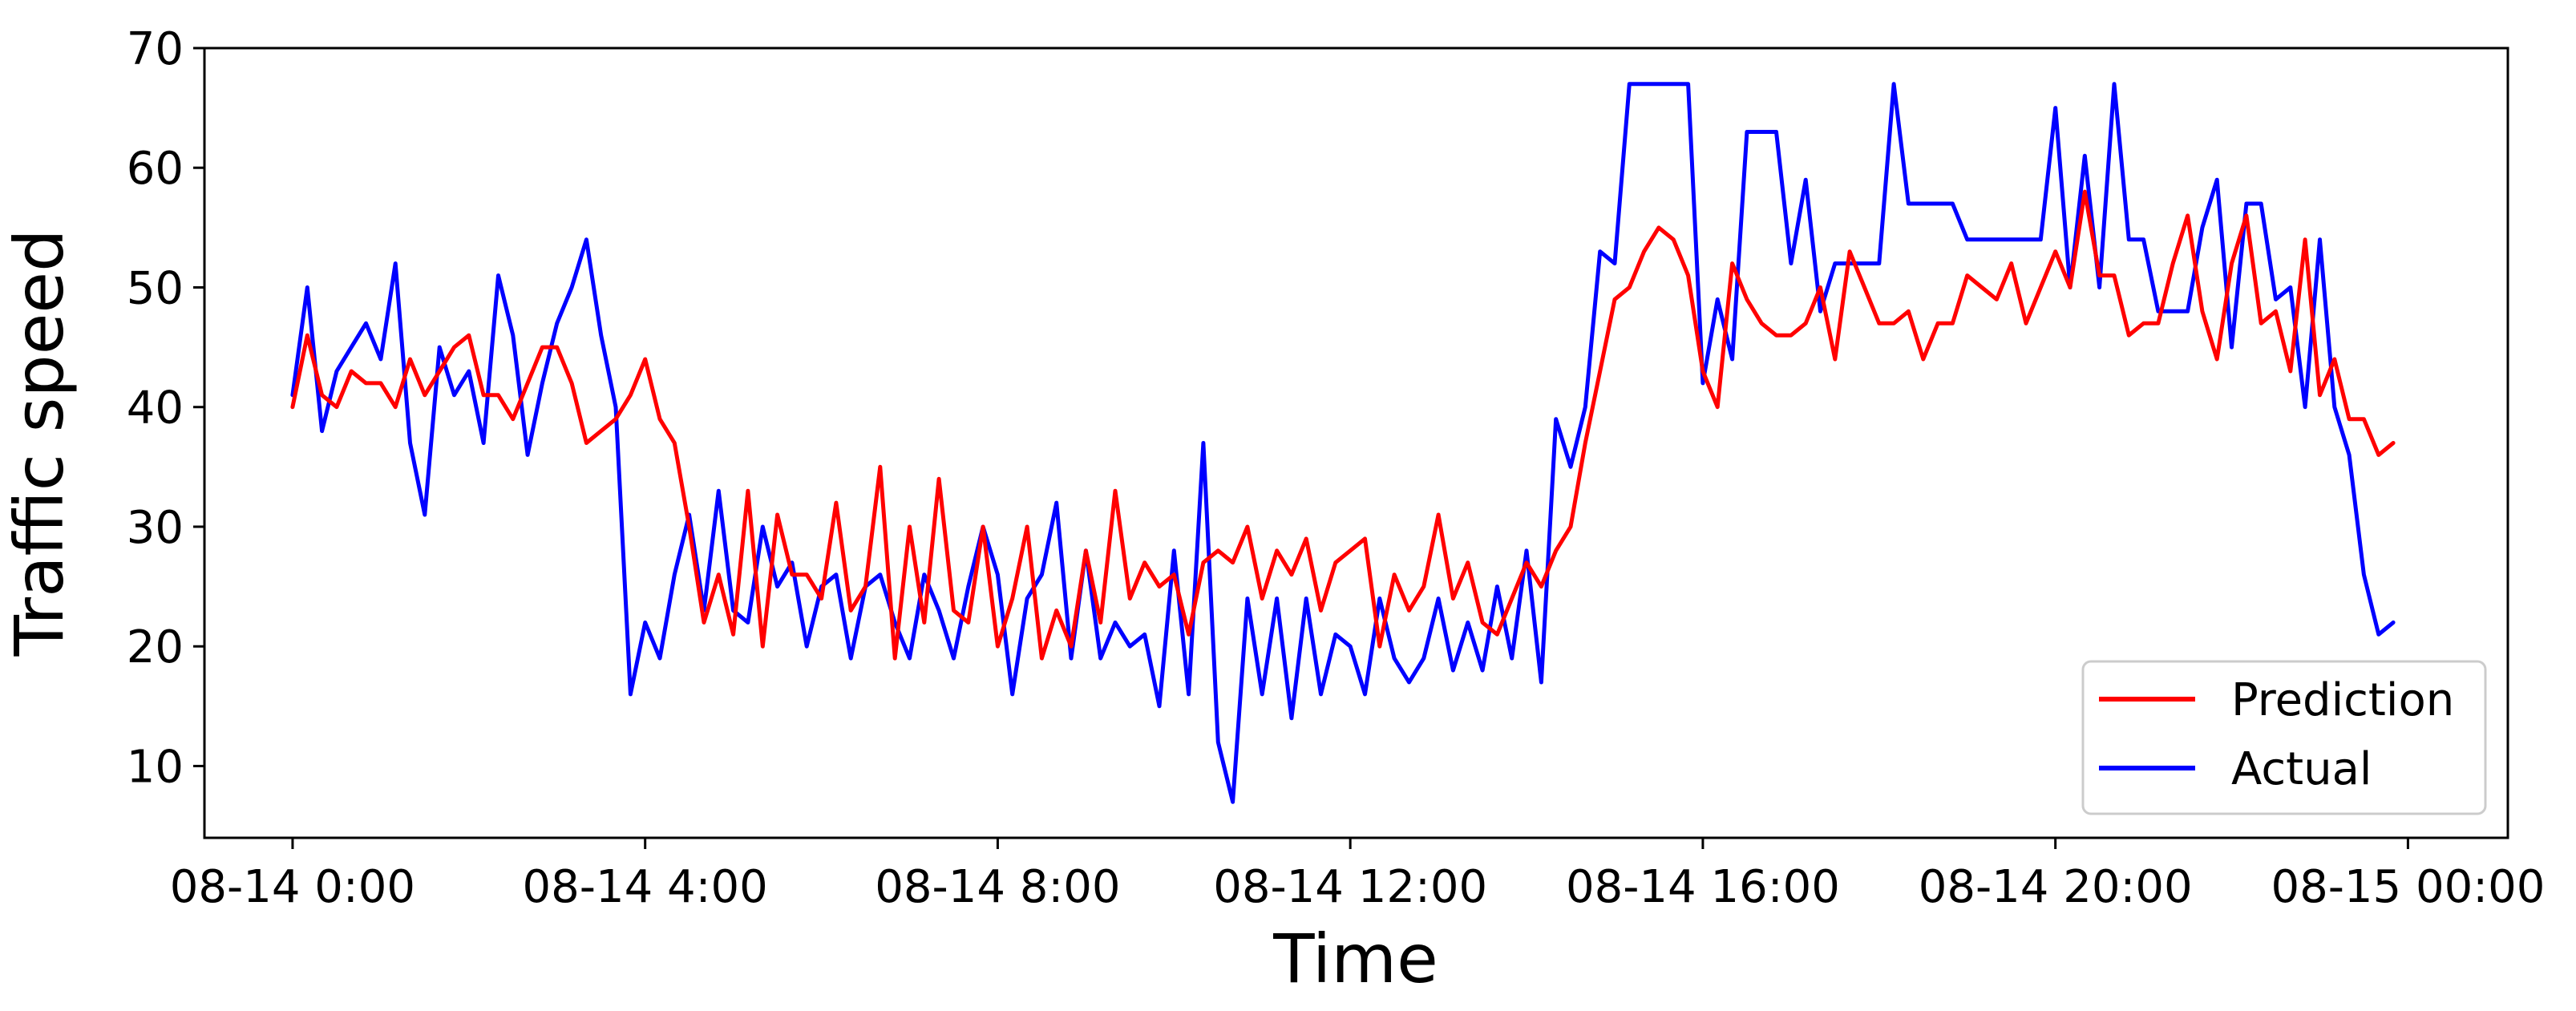 The height and width of the screenshot is (1011, 2576). Describe the element at coordinates (155, 767) in the screenshot. I see `y-tick-label: 10` at that location.